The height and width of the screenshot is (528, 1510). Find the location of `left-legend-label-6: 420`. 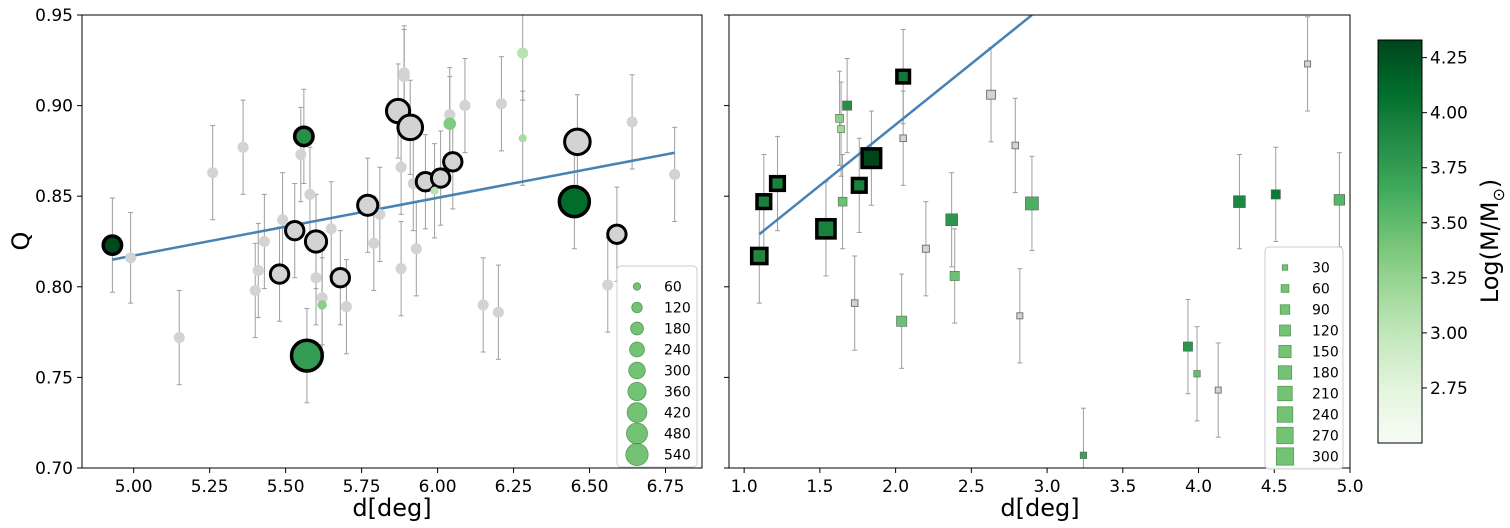

left-legend-label-6: 420 is located at coordinates (677, 414).